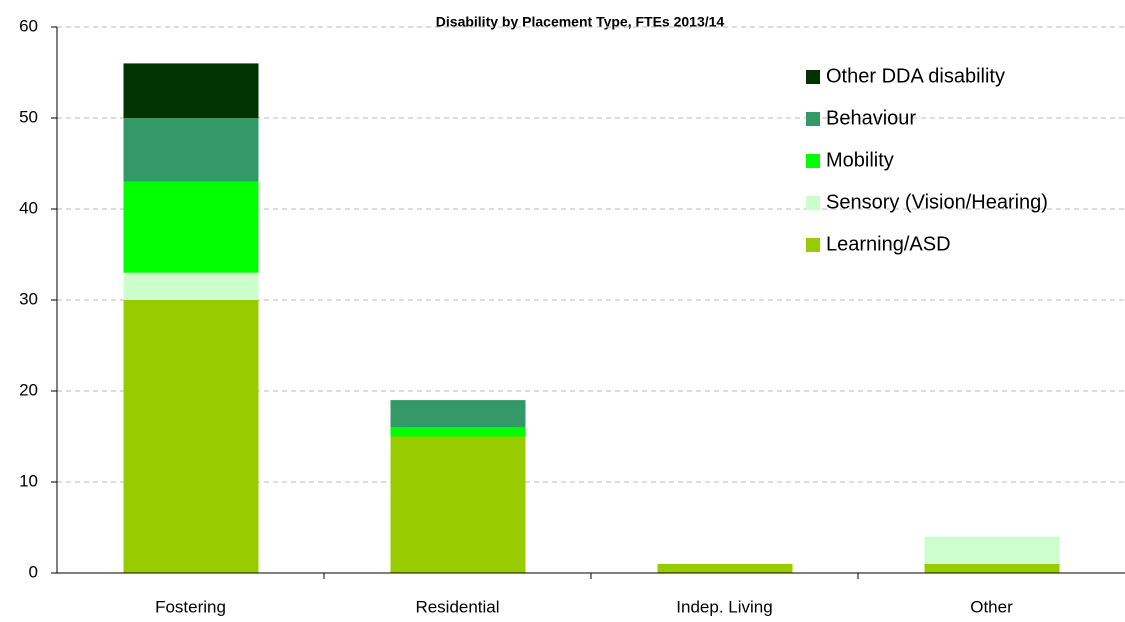  I want to click on y-tick-label: 10, so click(28, 480).